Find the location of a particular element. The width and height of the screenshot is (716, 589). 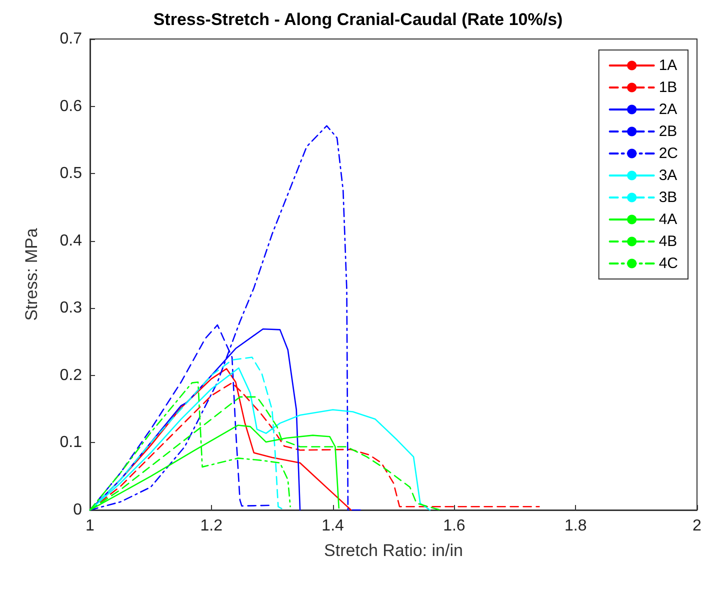

legend-label: 3A is located at coordinates (668, 175).